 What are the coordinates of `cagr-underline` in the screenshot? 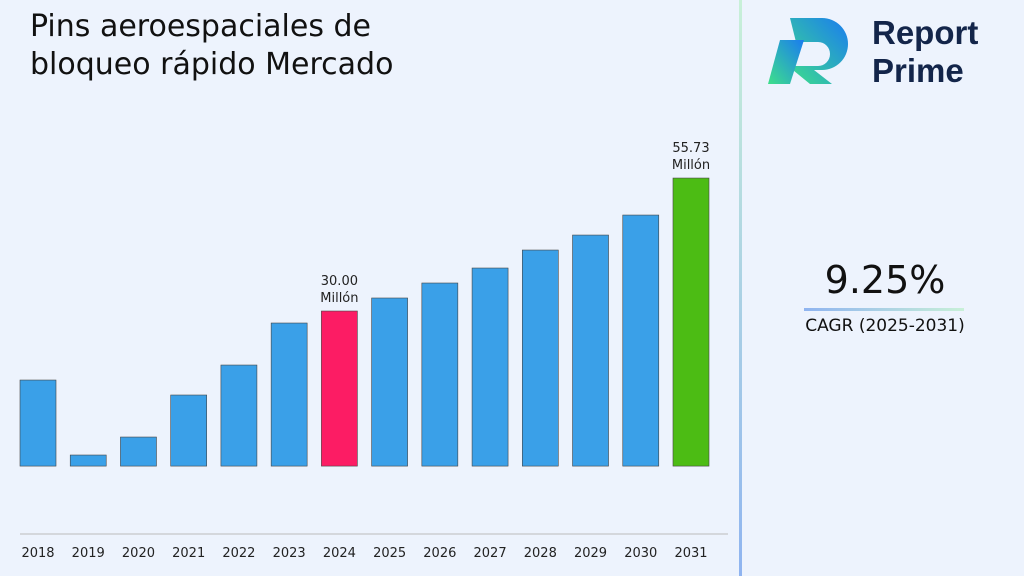 It's located at (884, 309).